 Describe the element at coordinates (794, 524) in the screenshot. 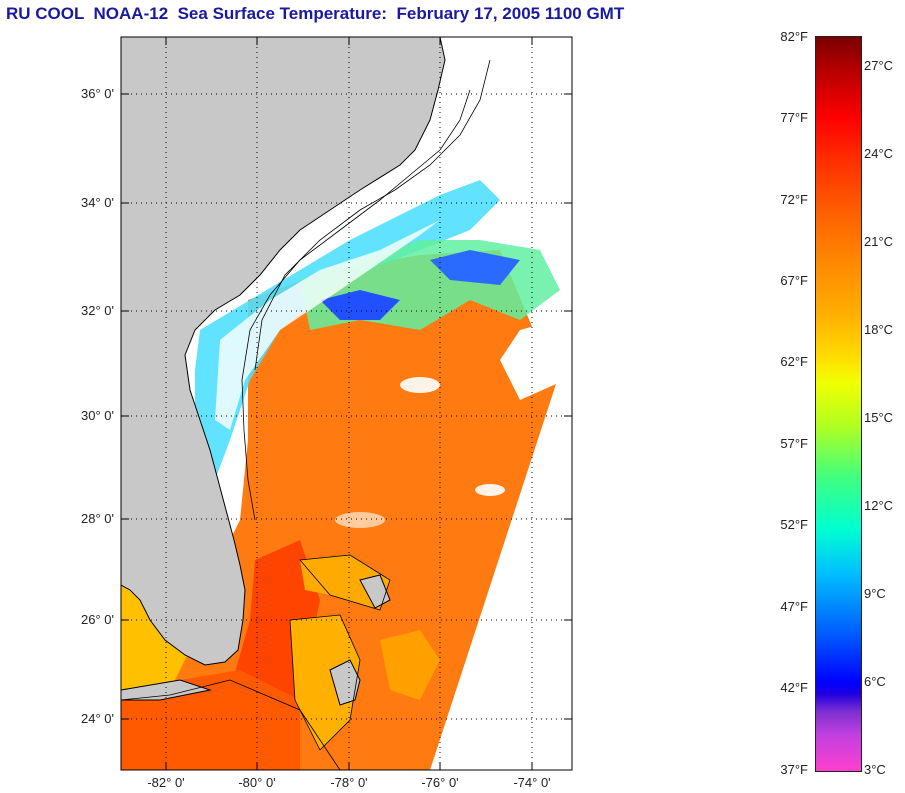

I see `fahrenheit-label: 52°F` at that location.